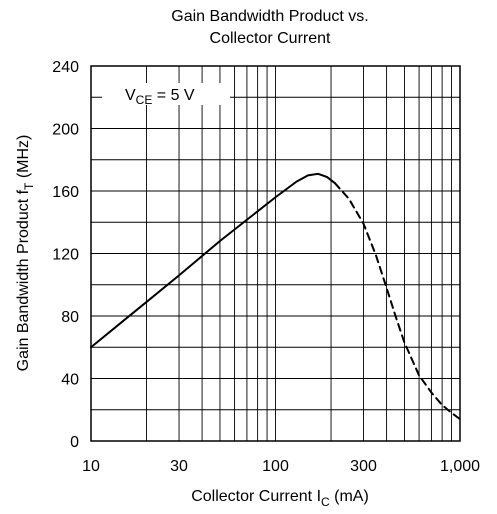  What do you see at coordinates (65, 192) in the screenshot?
I see `y-tick-label: 160` at bounding box center [65, 192].